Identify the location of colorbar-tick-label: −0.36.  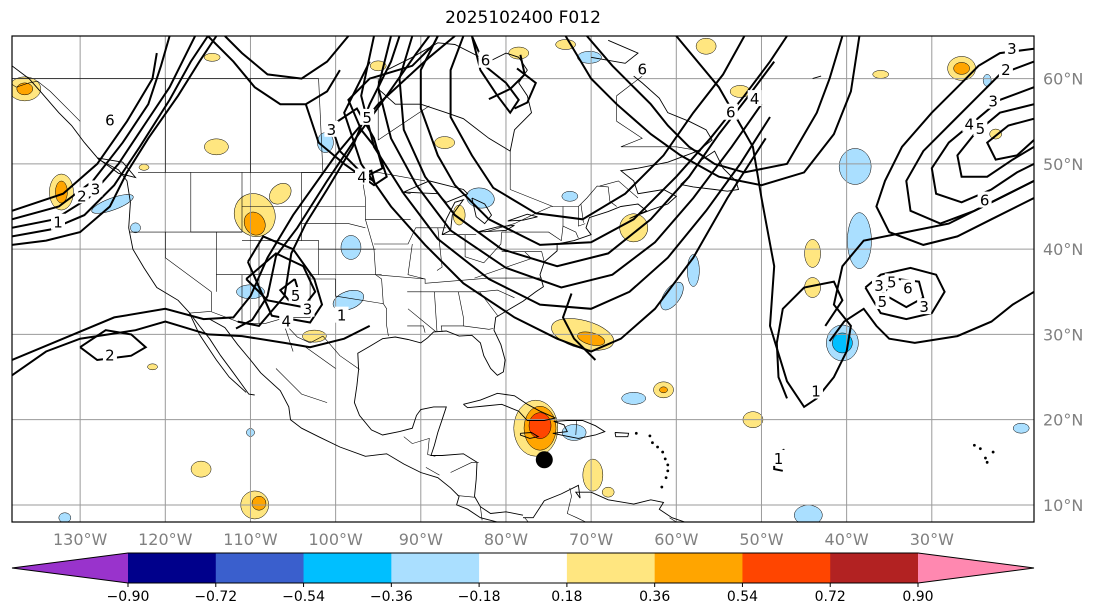
(391, 597).